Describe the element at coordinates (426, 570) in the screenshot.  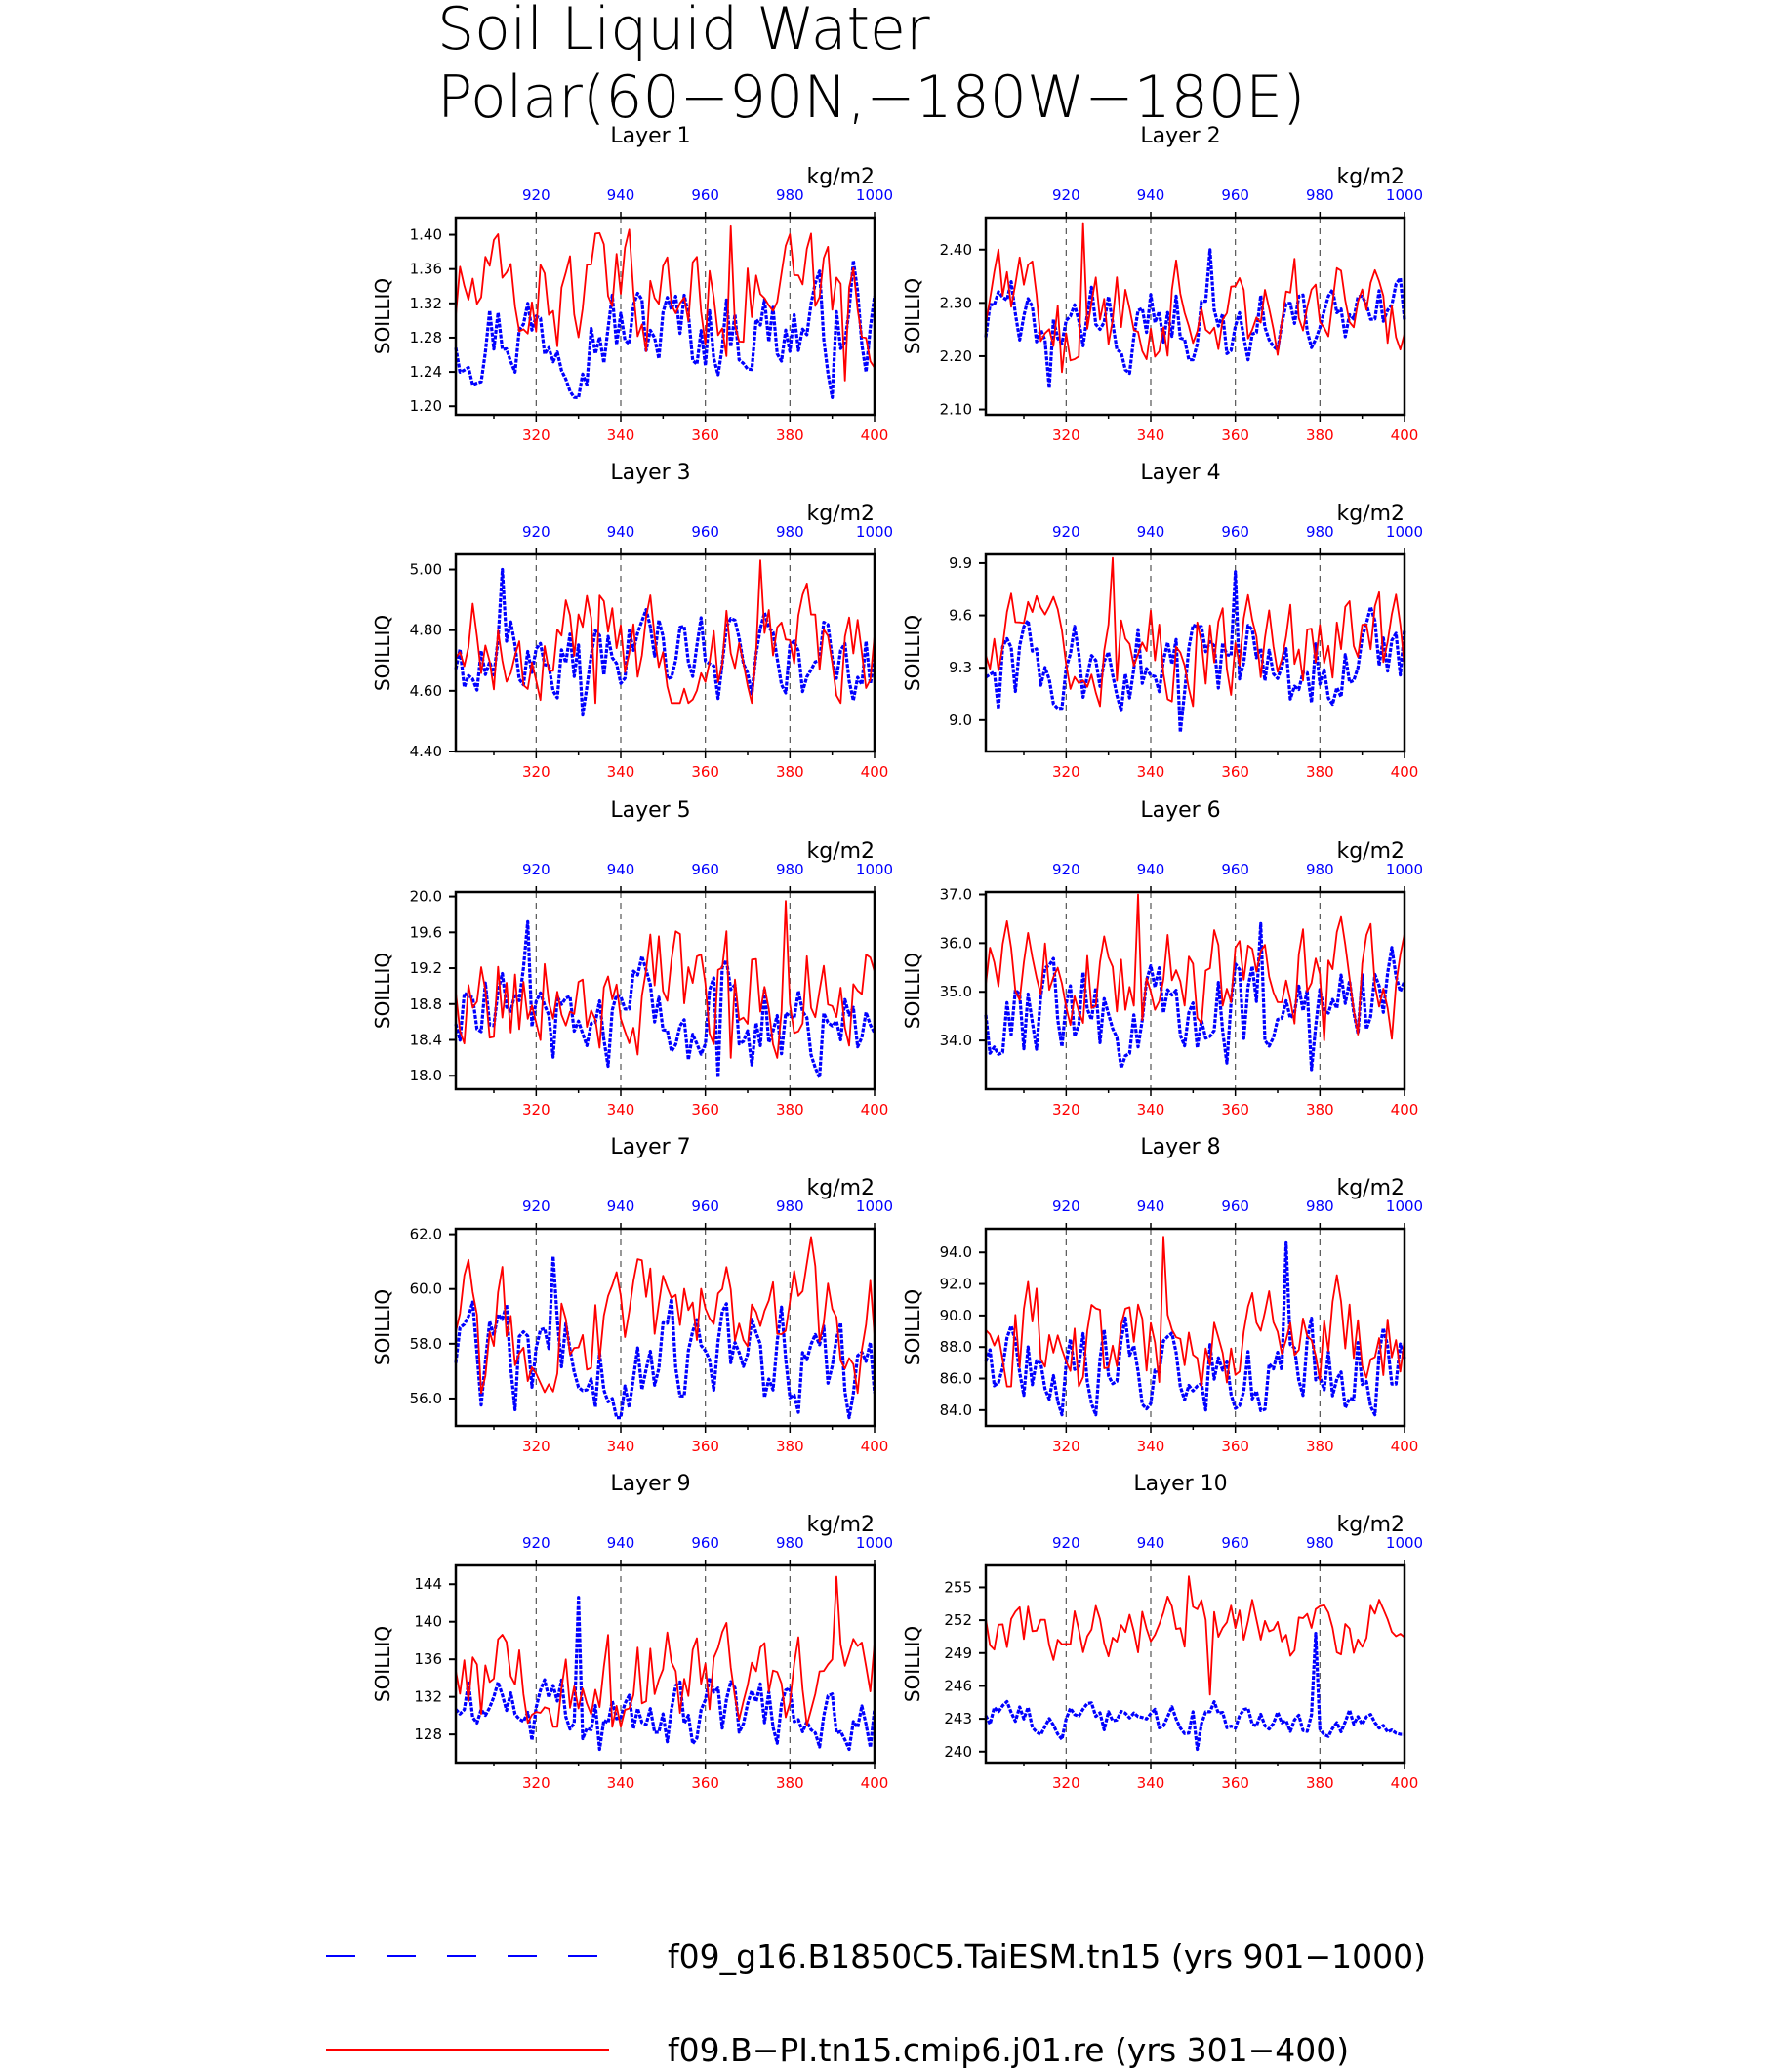
I see `y-tick-label: 5.00` at that location.